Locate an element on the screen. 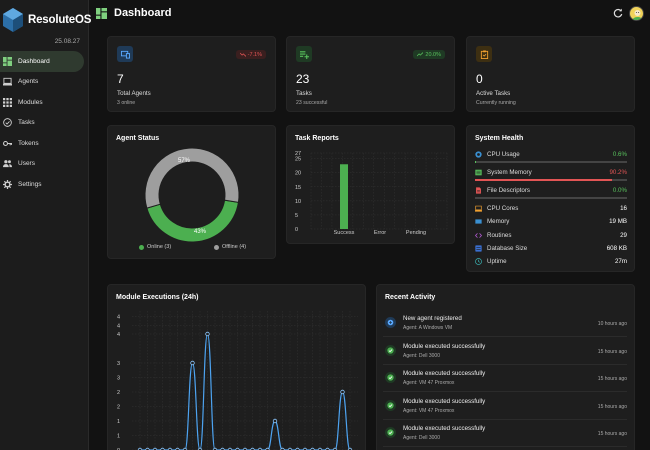  stat-subtext: 23 successful is located at coordinates (312, 103).